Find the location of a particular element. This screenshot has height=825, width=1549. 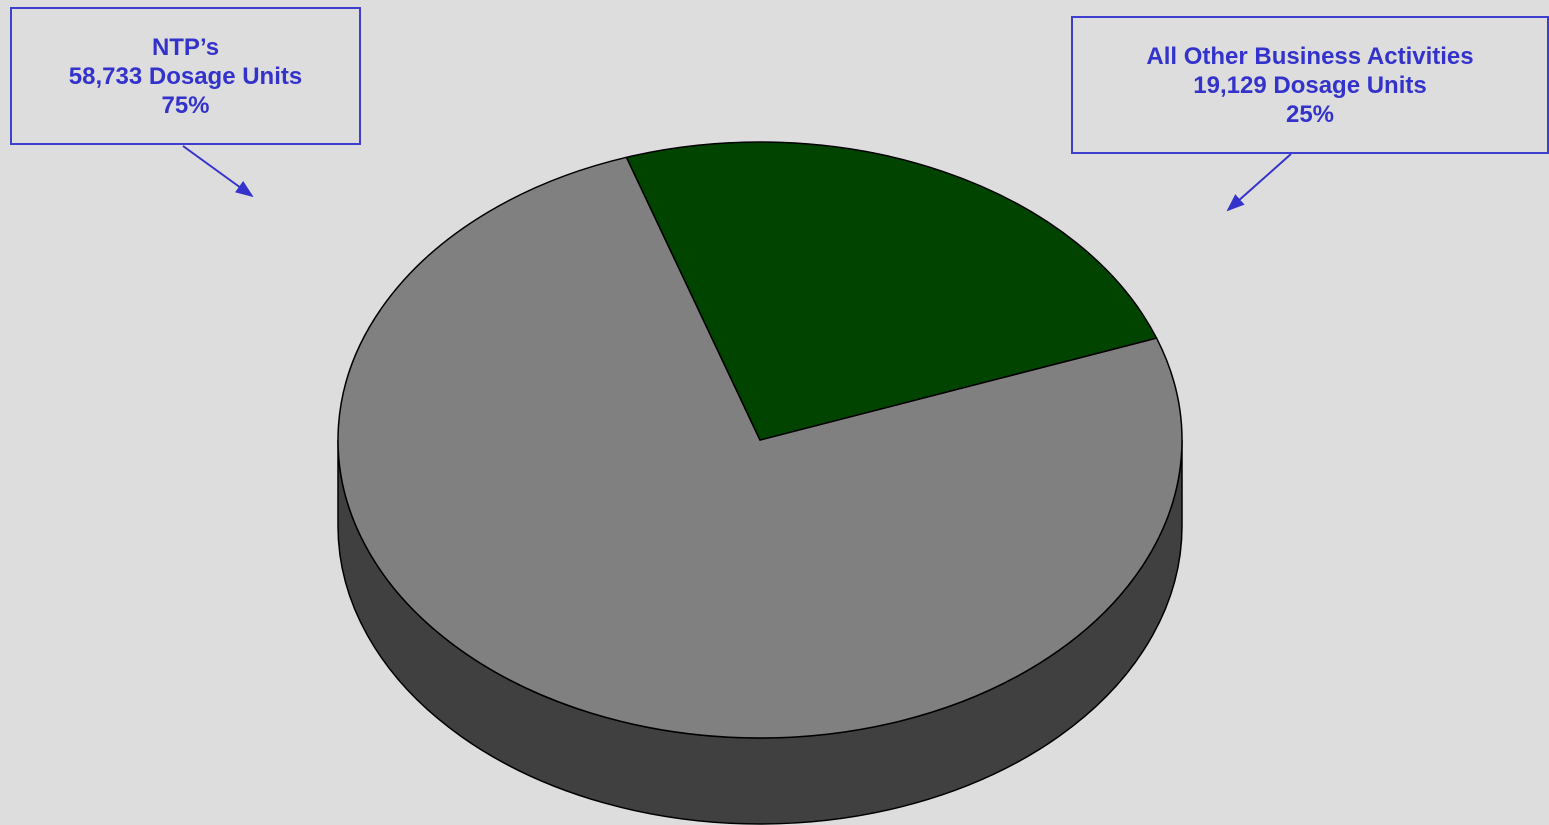

ntp-value: 58,733 Dosage Units is located at coordinates (185, 76).